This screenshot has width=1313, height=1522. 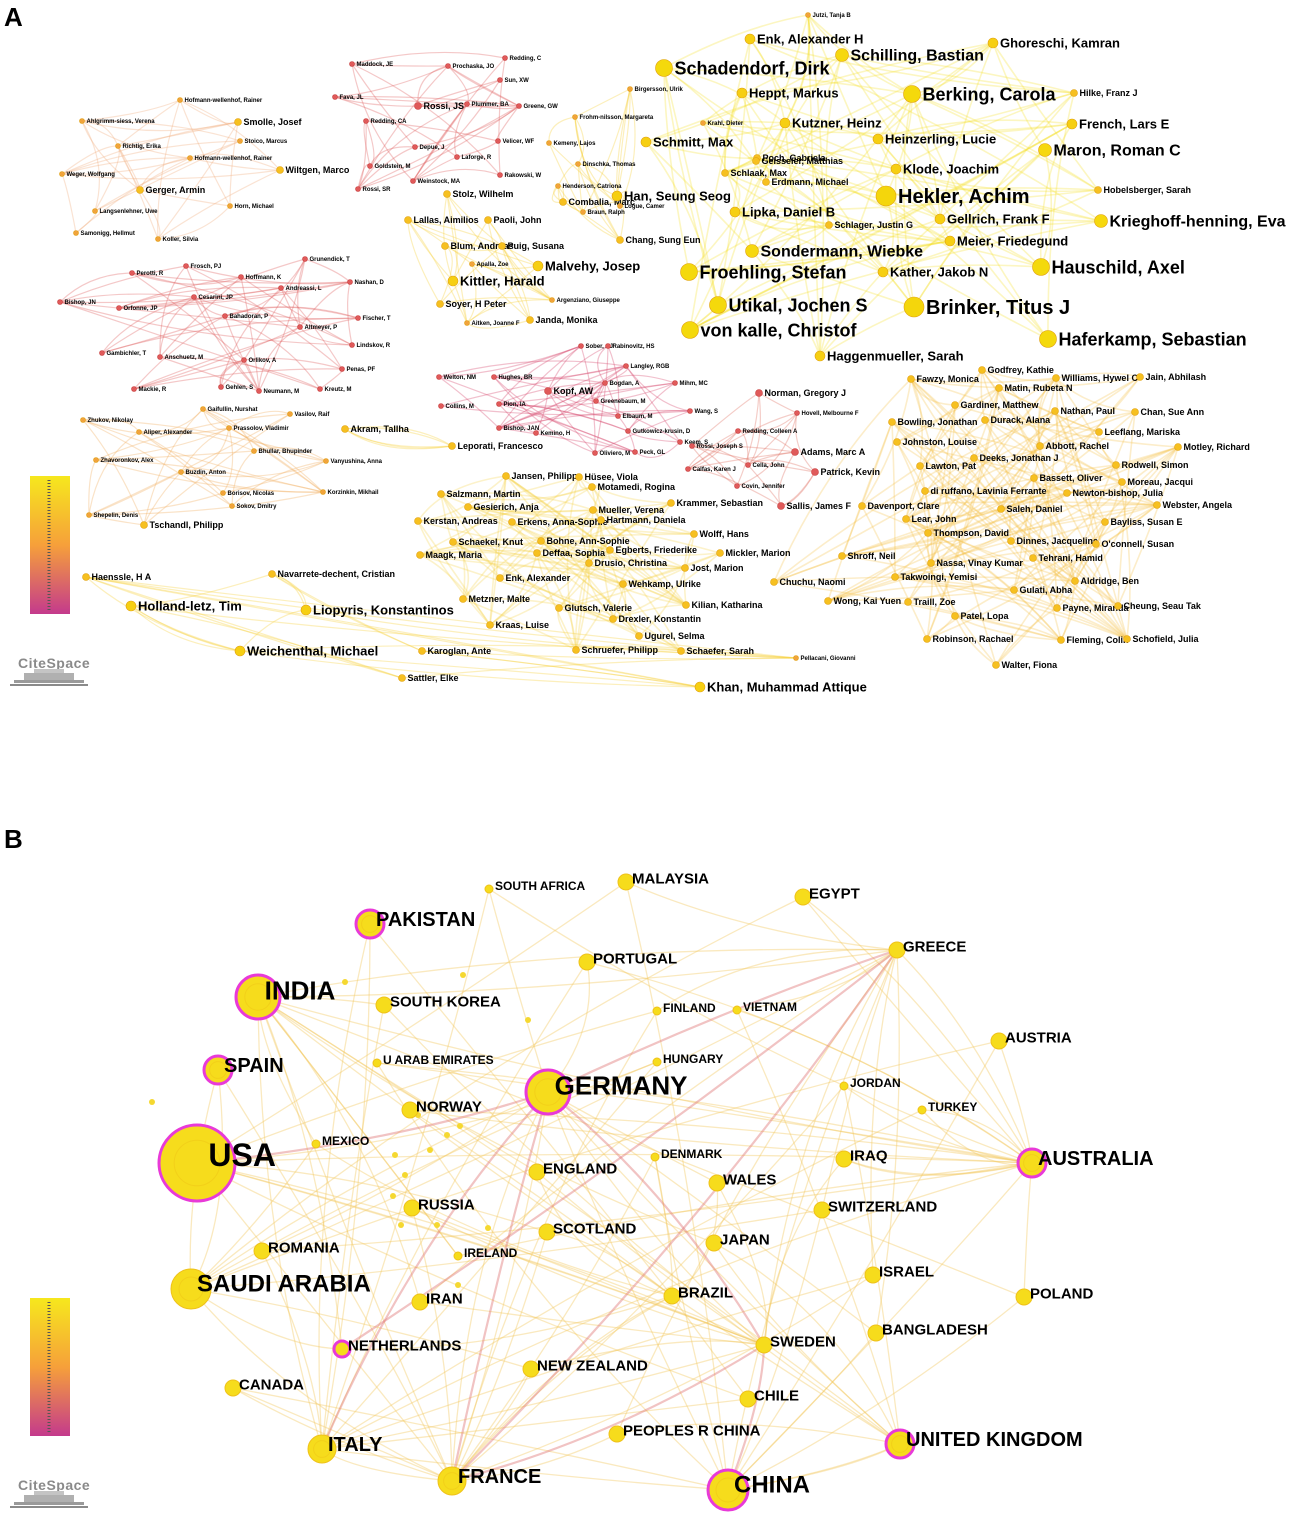 What do you see at coordinates (266, 142) in the screenshot?
I see `author-label: Stoico, Marcus` at bounding box center [266, 142].